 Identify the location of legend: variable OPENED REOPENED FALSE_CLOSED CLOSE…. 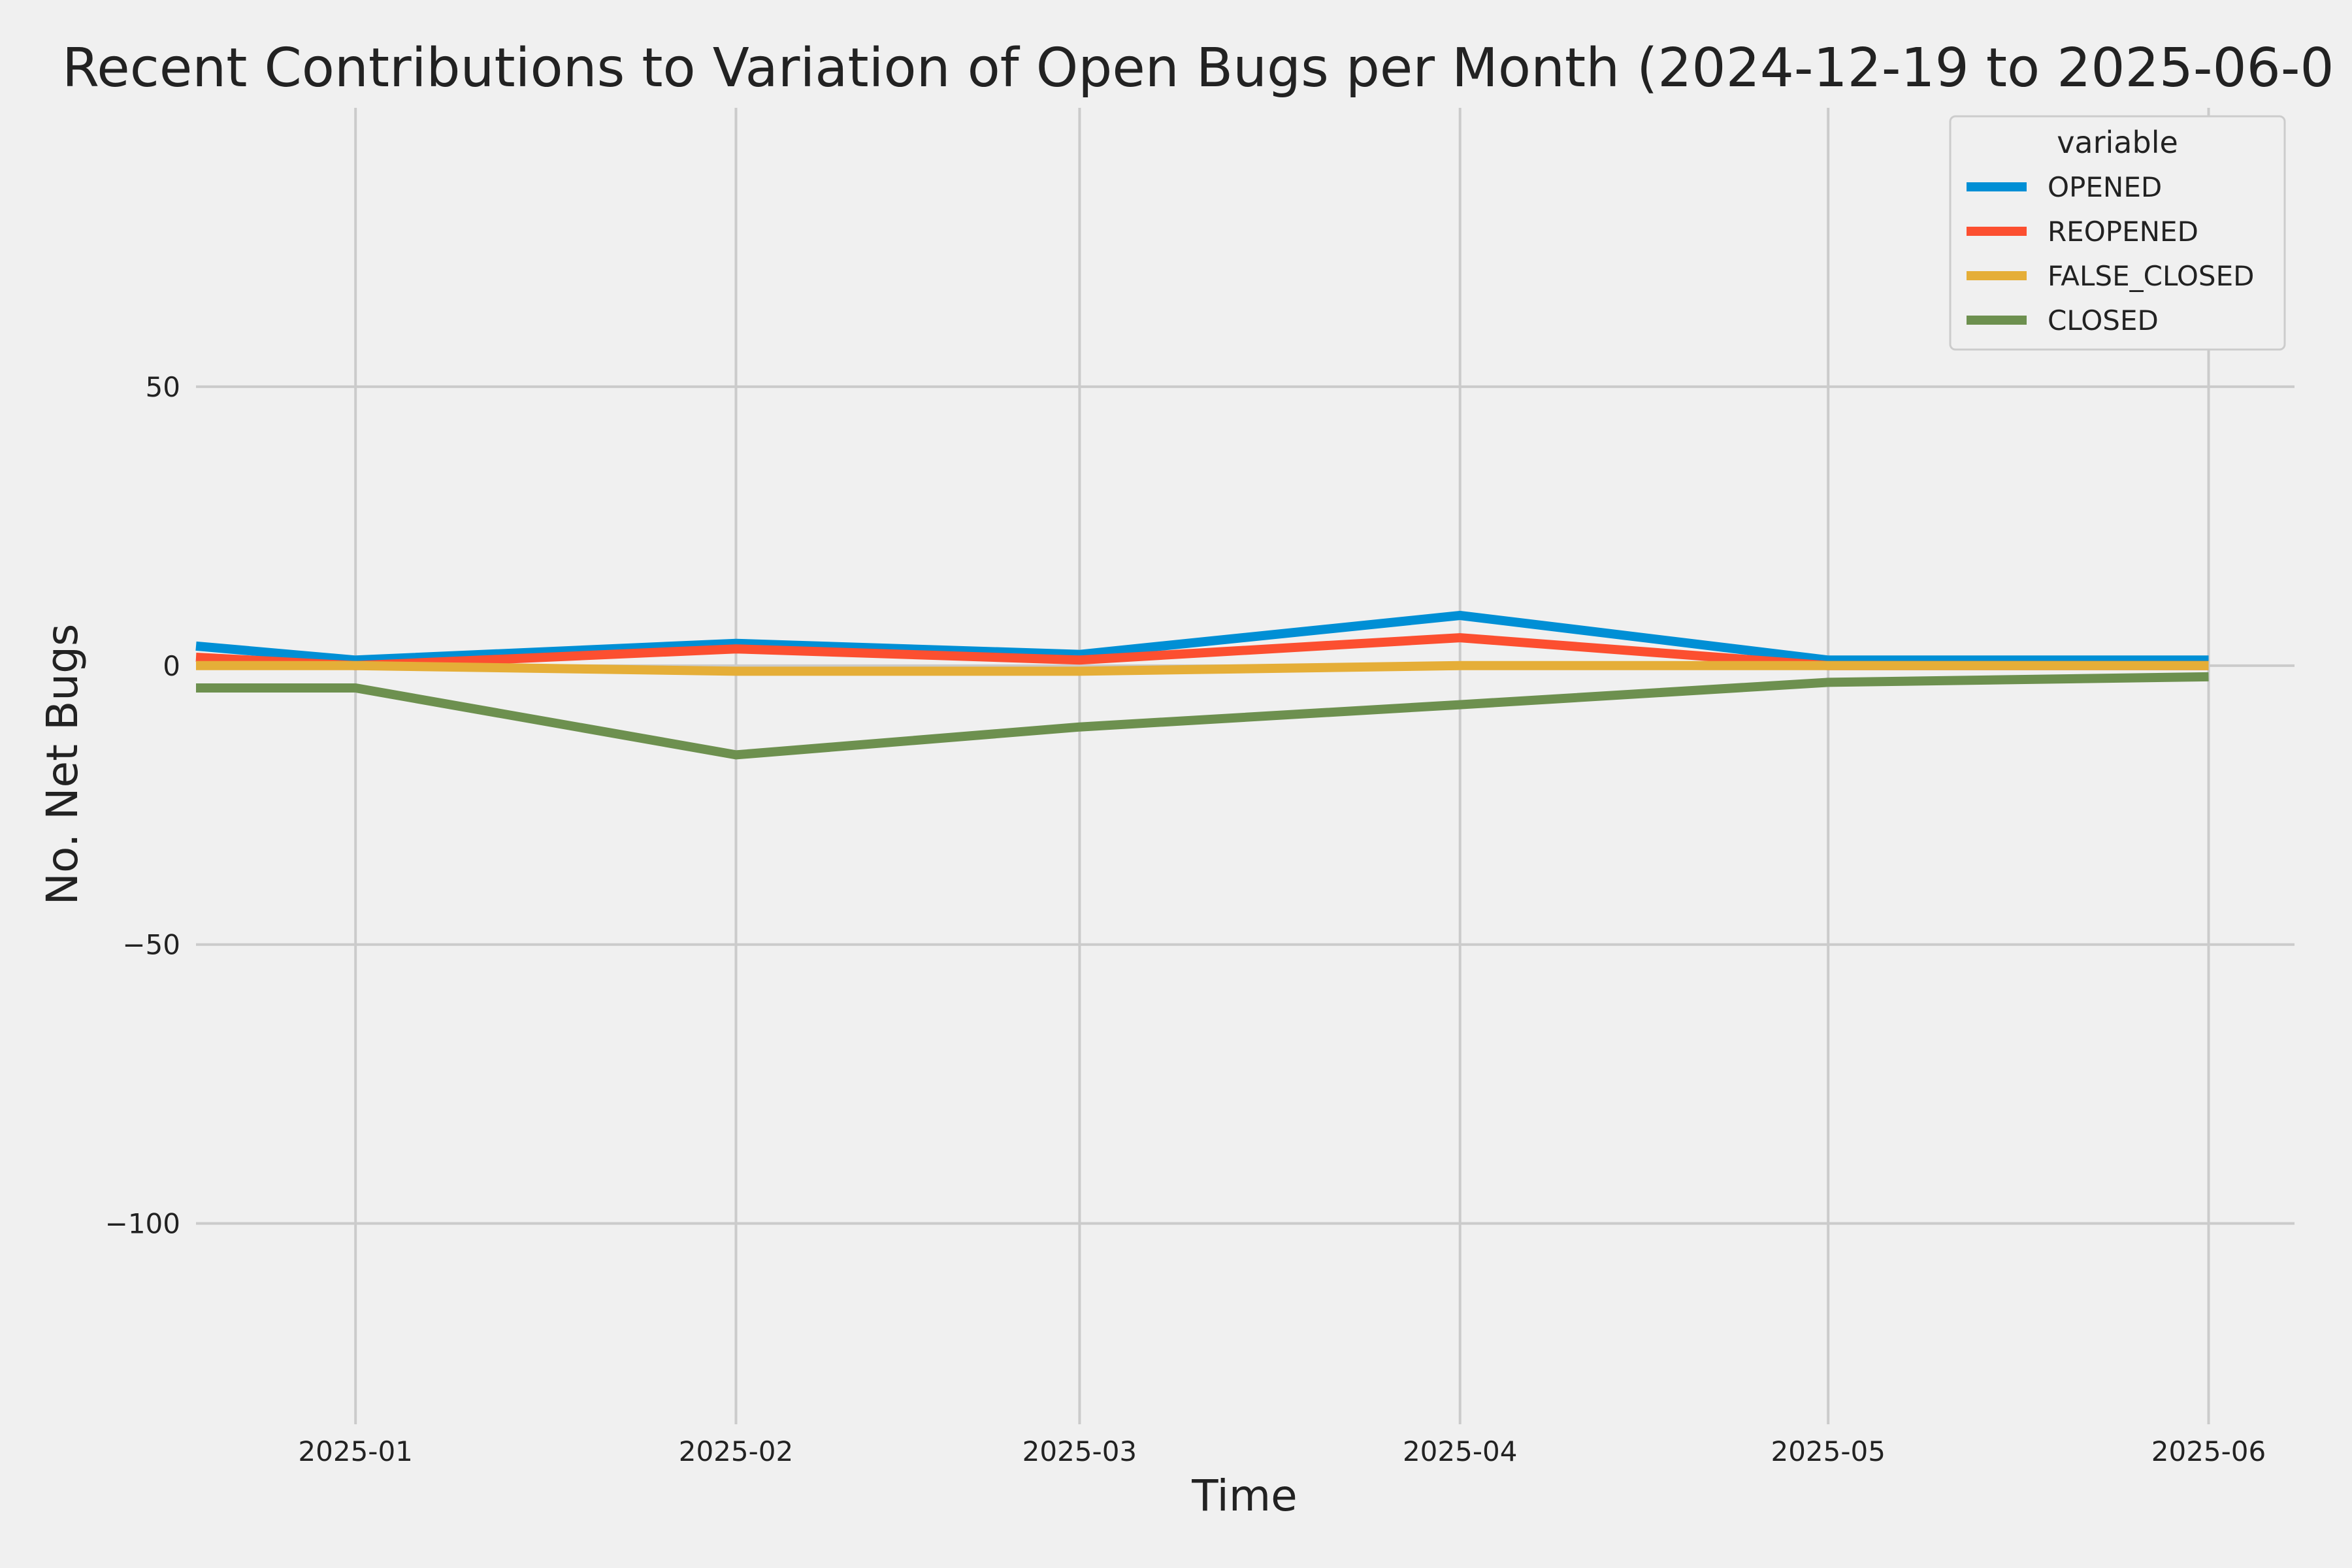
(2117, 233).